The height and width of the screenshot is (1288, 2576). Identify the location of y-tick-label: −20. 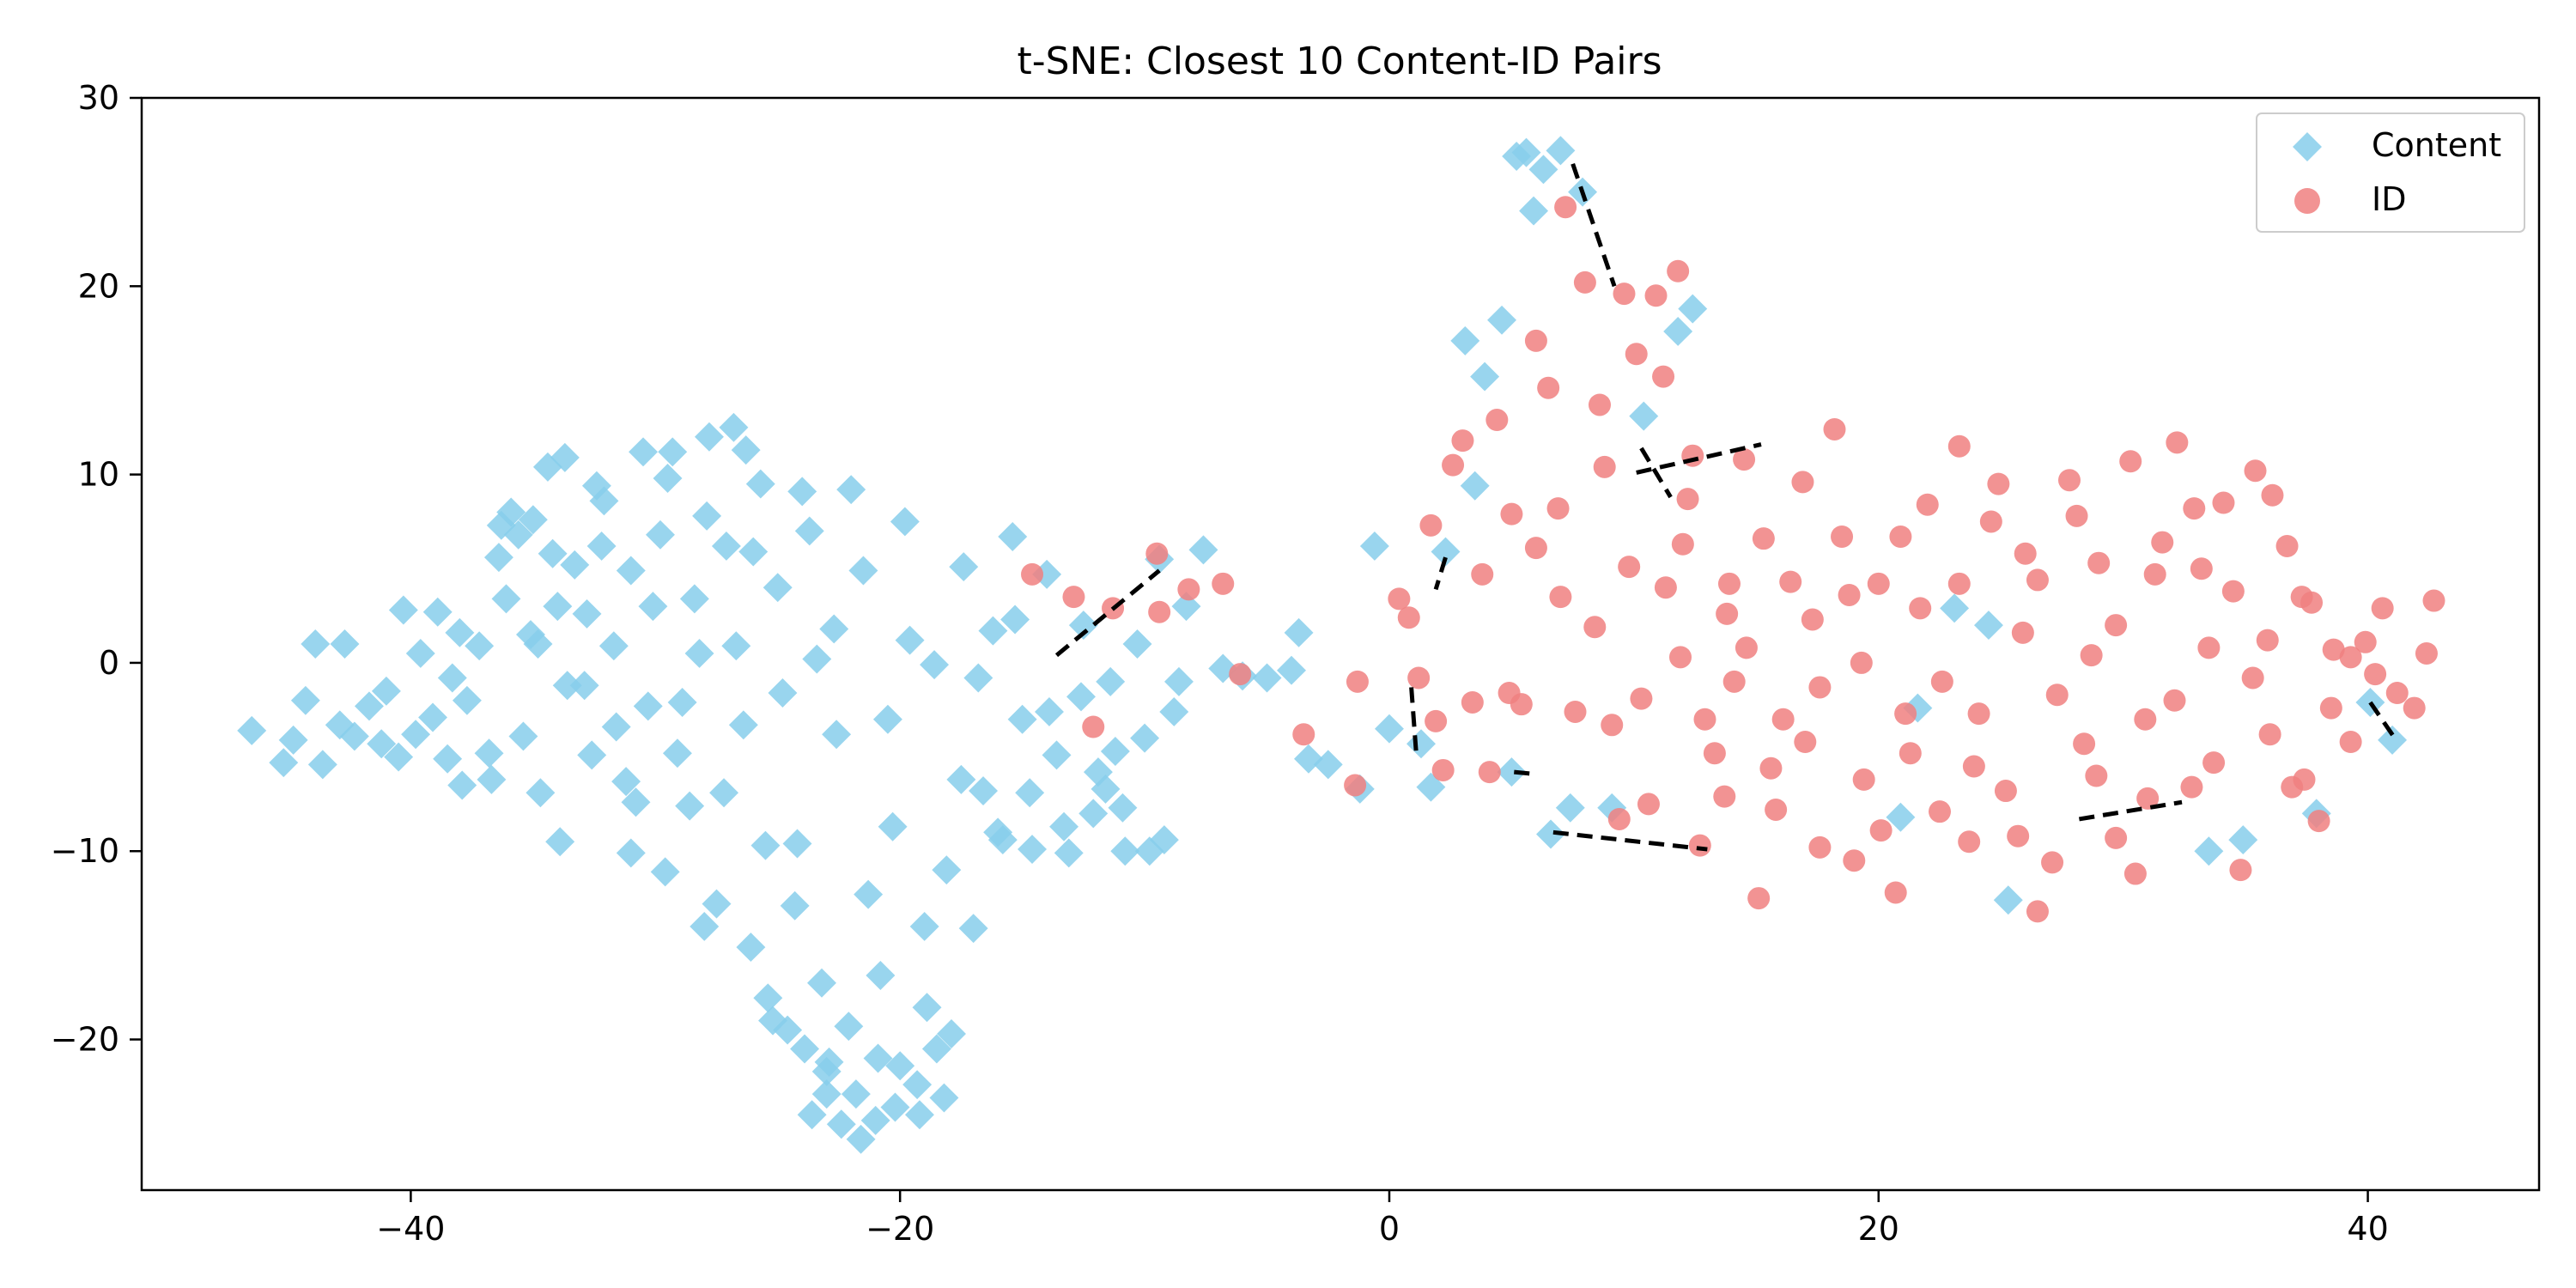
(85, 1040).